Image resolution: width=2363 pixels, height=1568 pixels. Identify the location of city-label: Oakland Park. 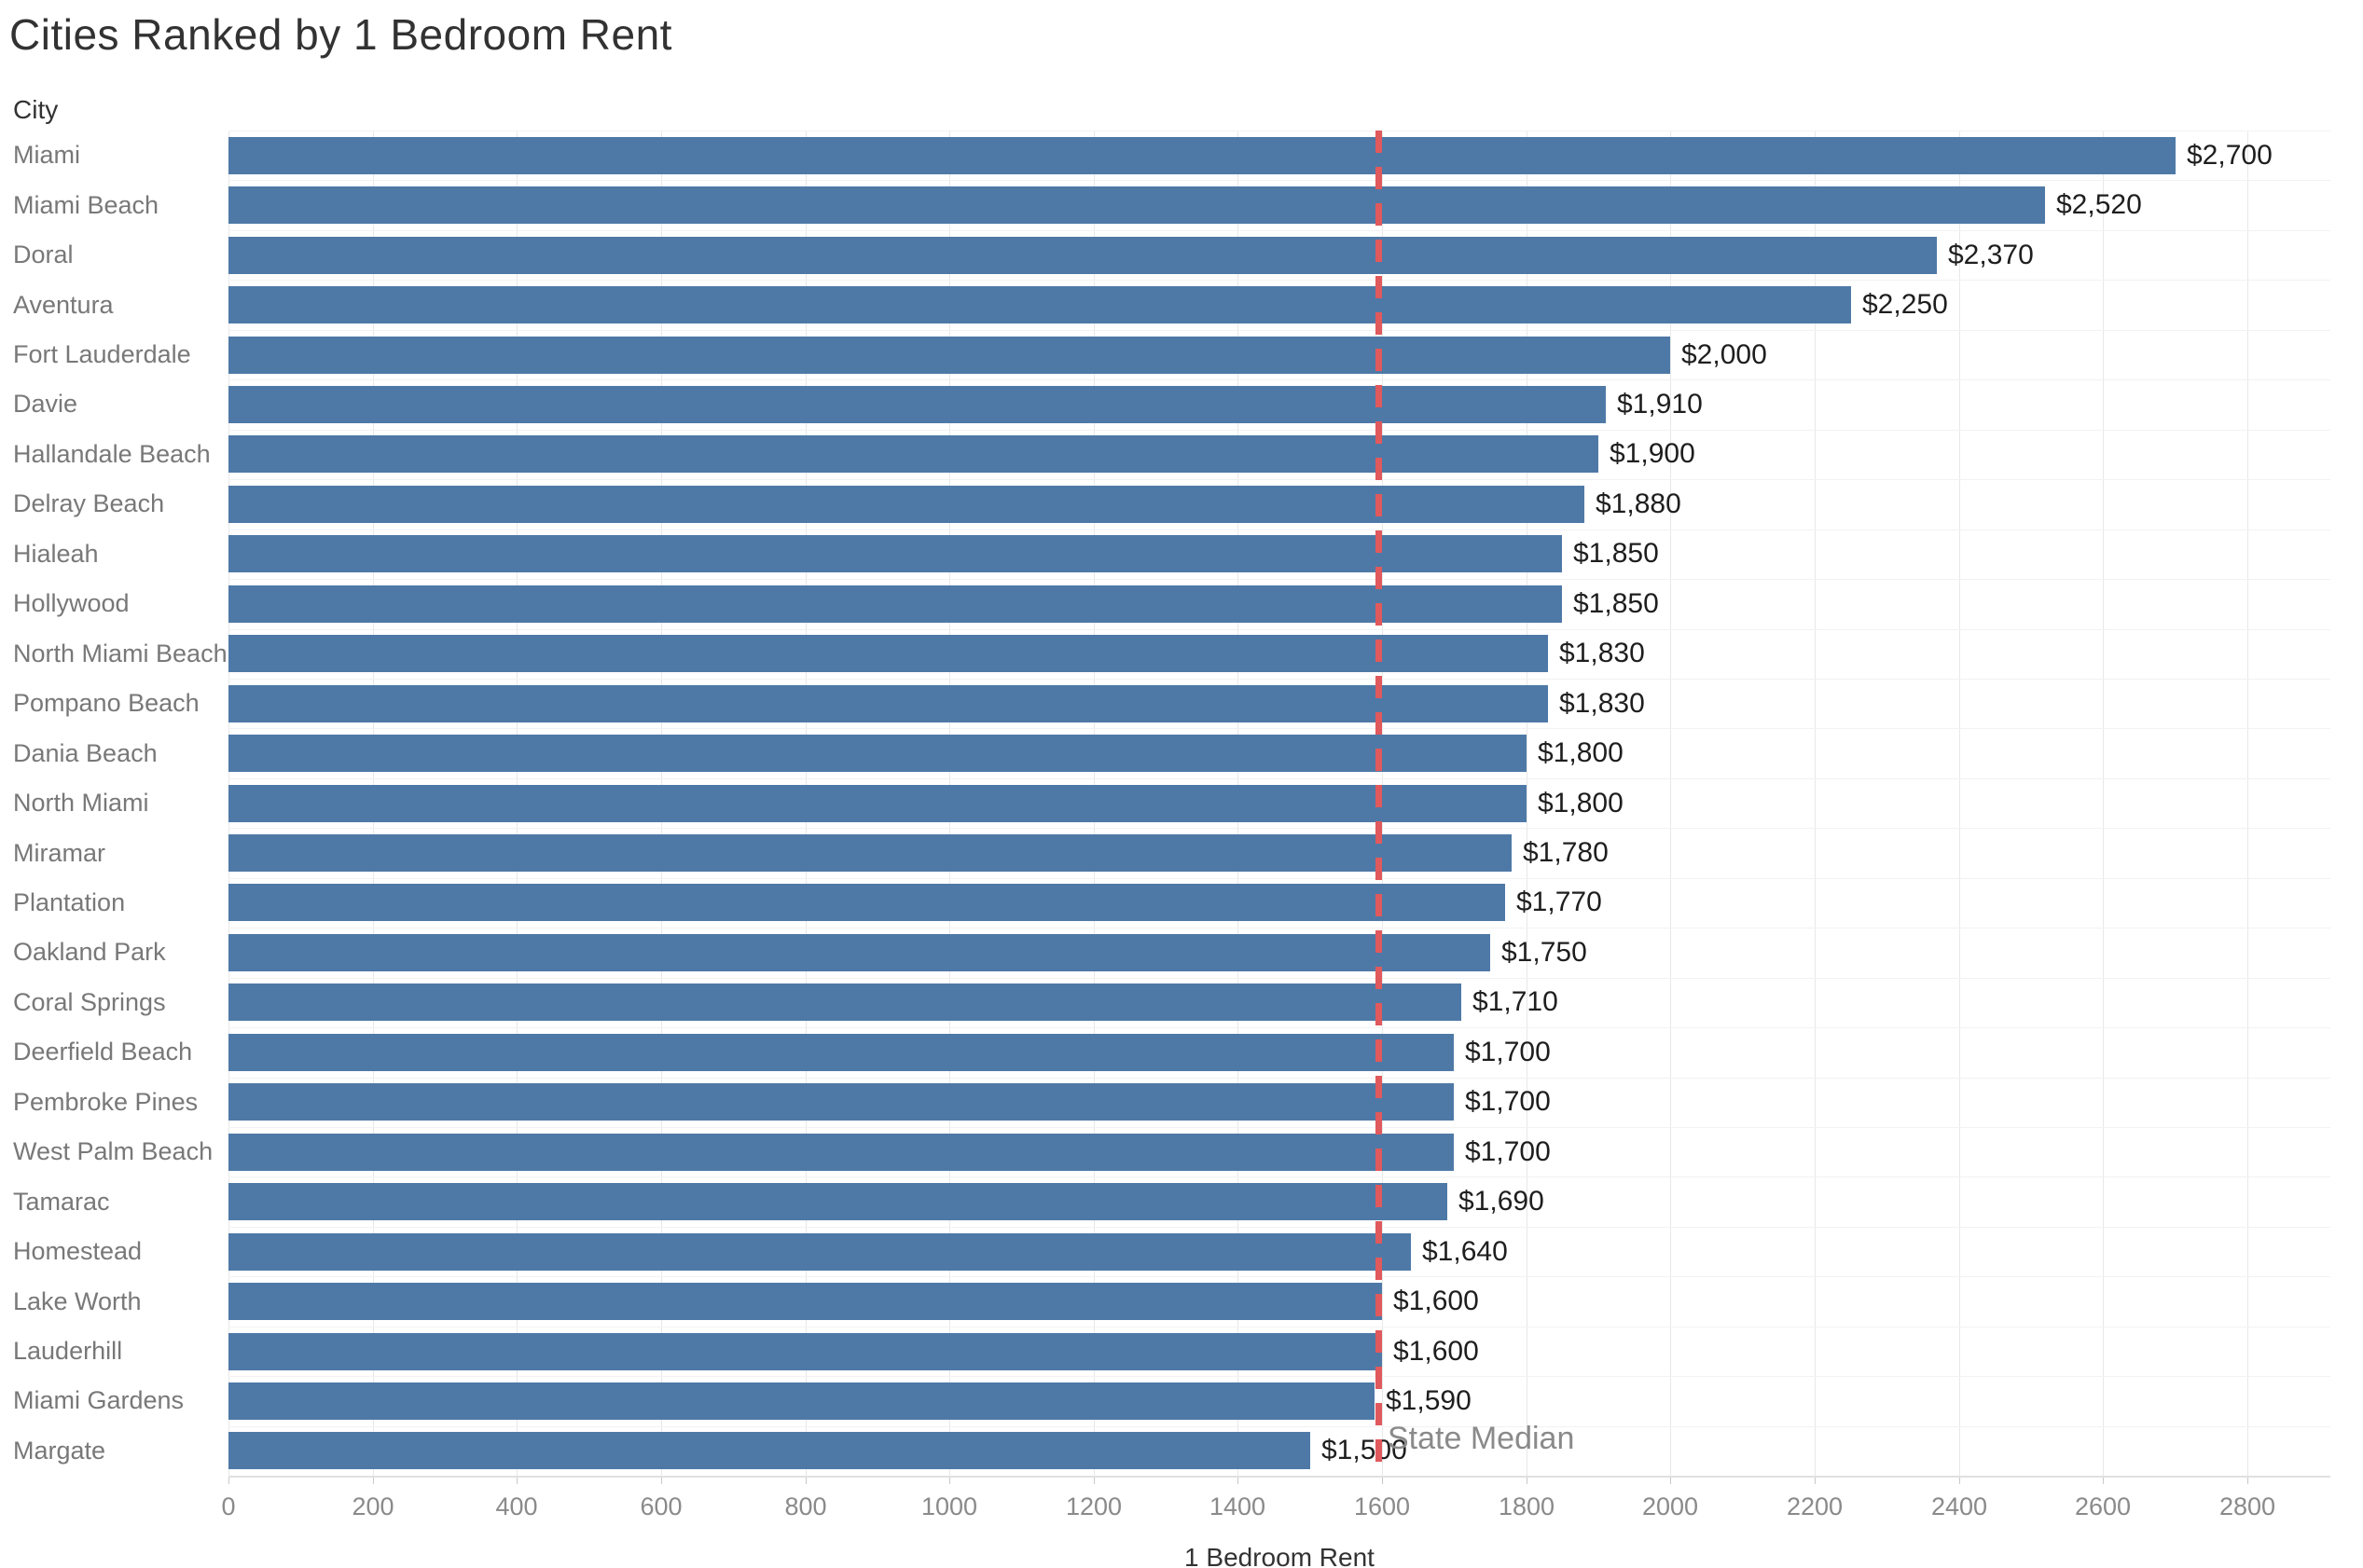
(89, 952).